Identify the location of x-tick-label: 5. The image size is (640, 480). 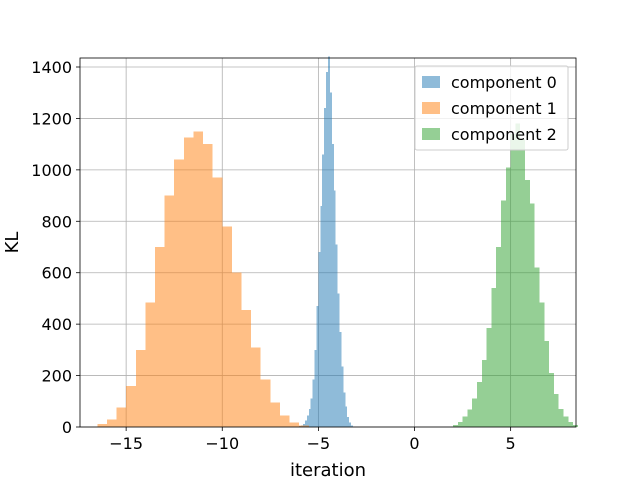
(511, 443).